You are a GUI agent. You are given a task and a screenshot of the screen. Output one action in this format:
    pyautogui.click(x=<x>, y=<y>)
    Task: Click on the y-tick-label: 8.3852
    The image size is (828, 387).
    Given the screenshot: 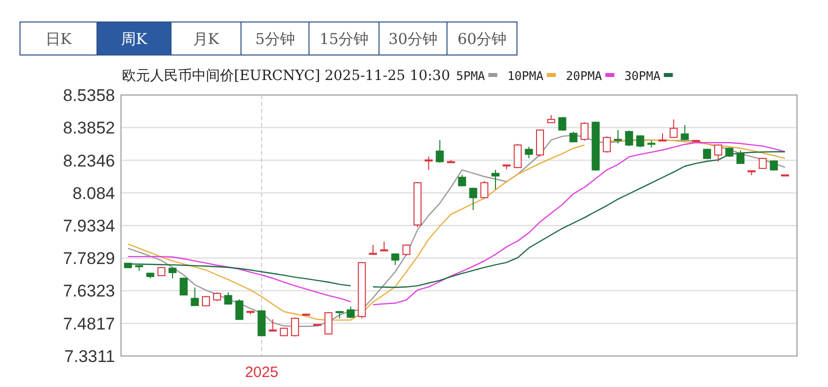 What is the action you would take?
    pyautogui.click(x=89, y=128)
    